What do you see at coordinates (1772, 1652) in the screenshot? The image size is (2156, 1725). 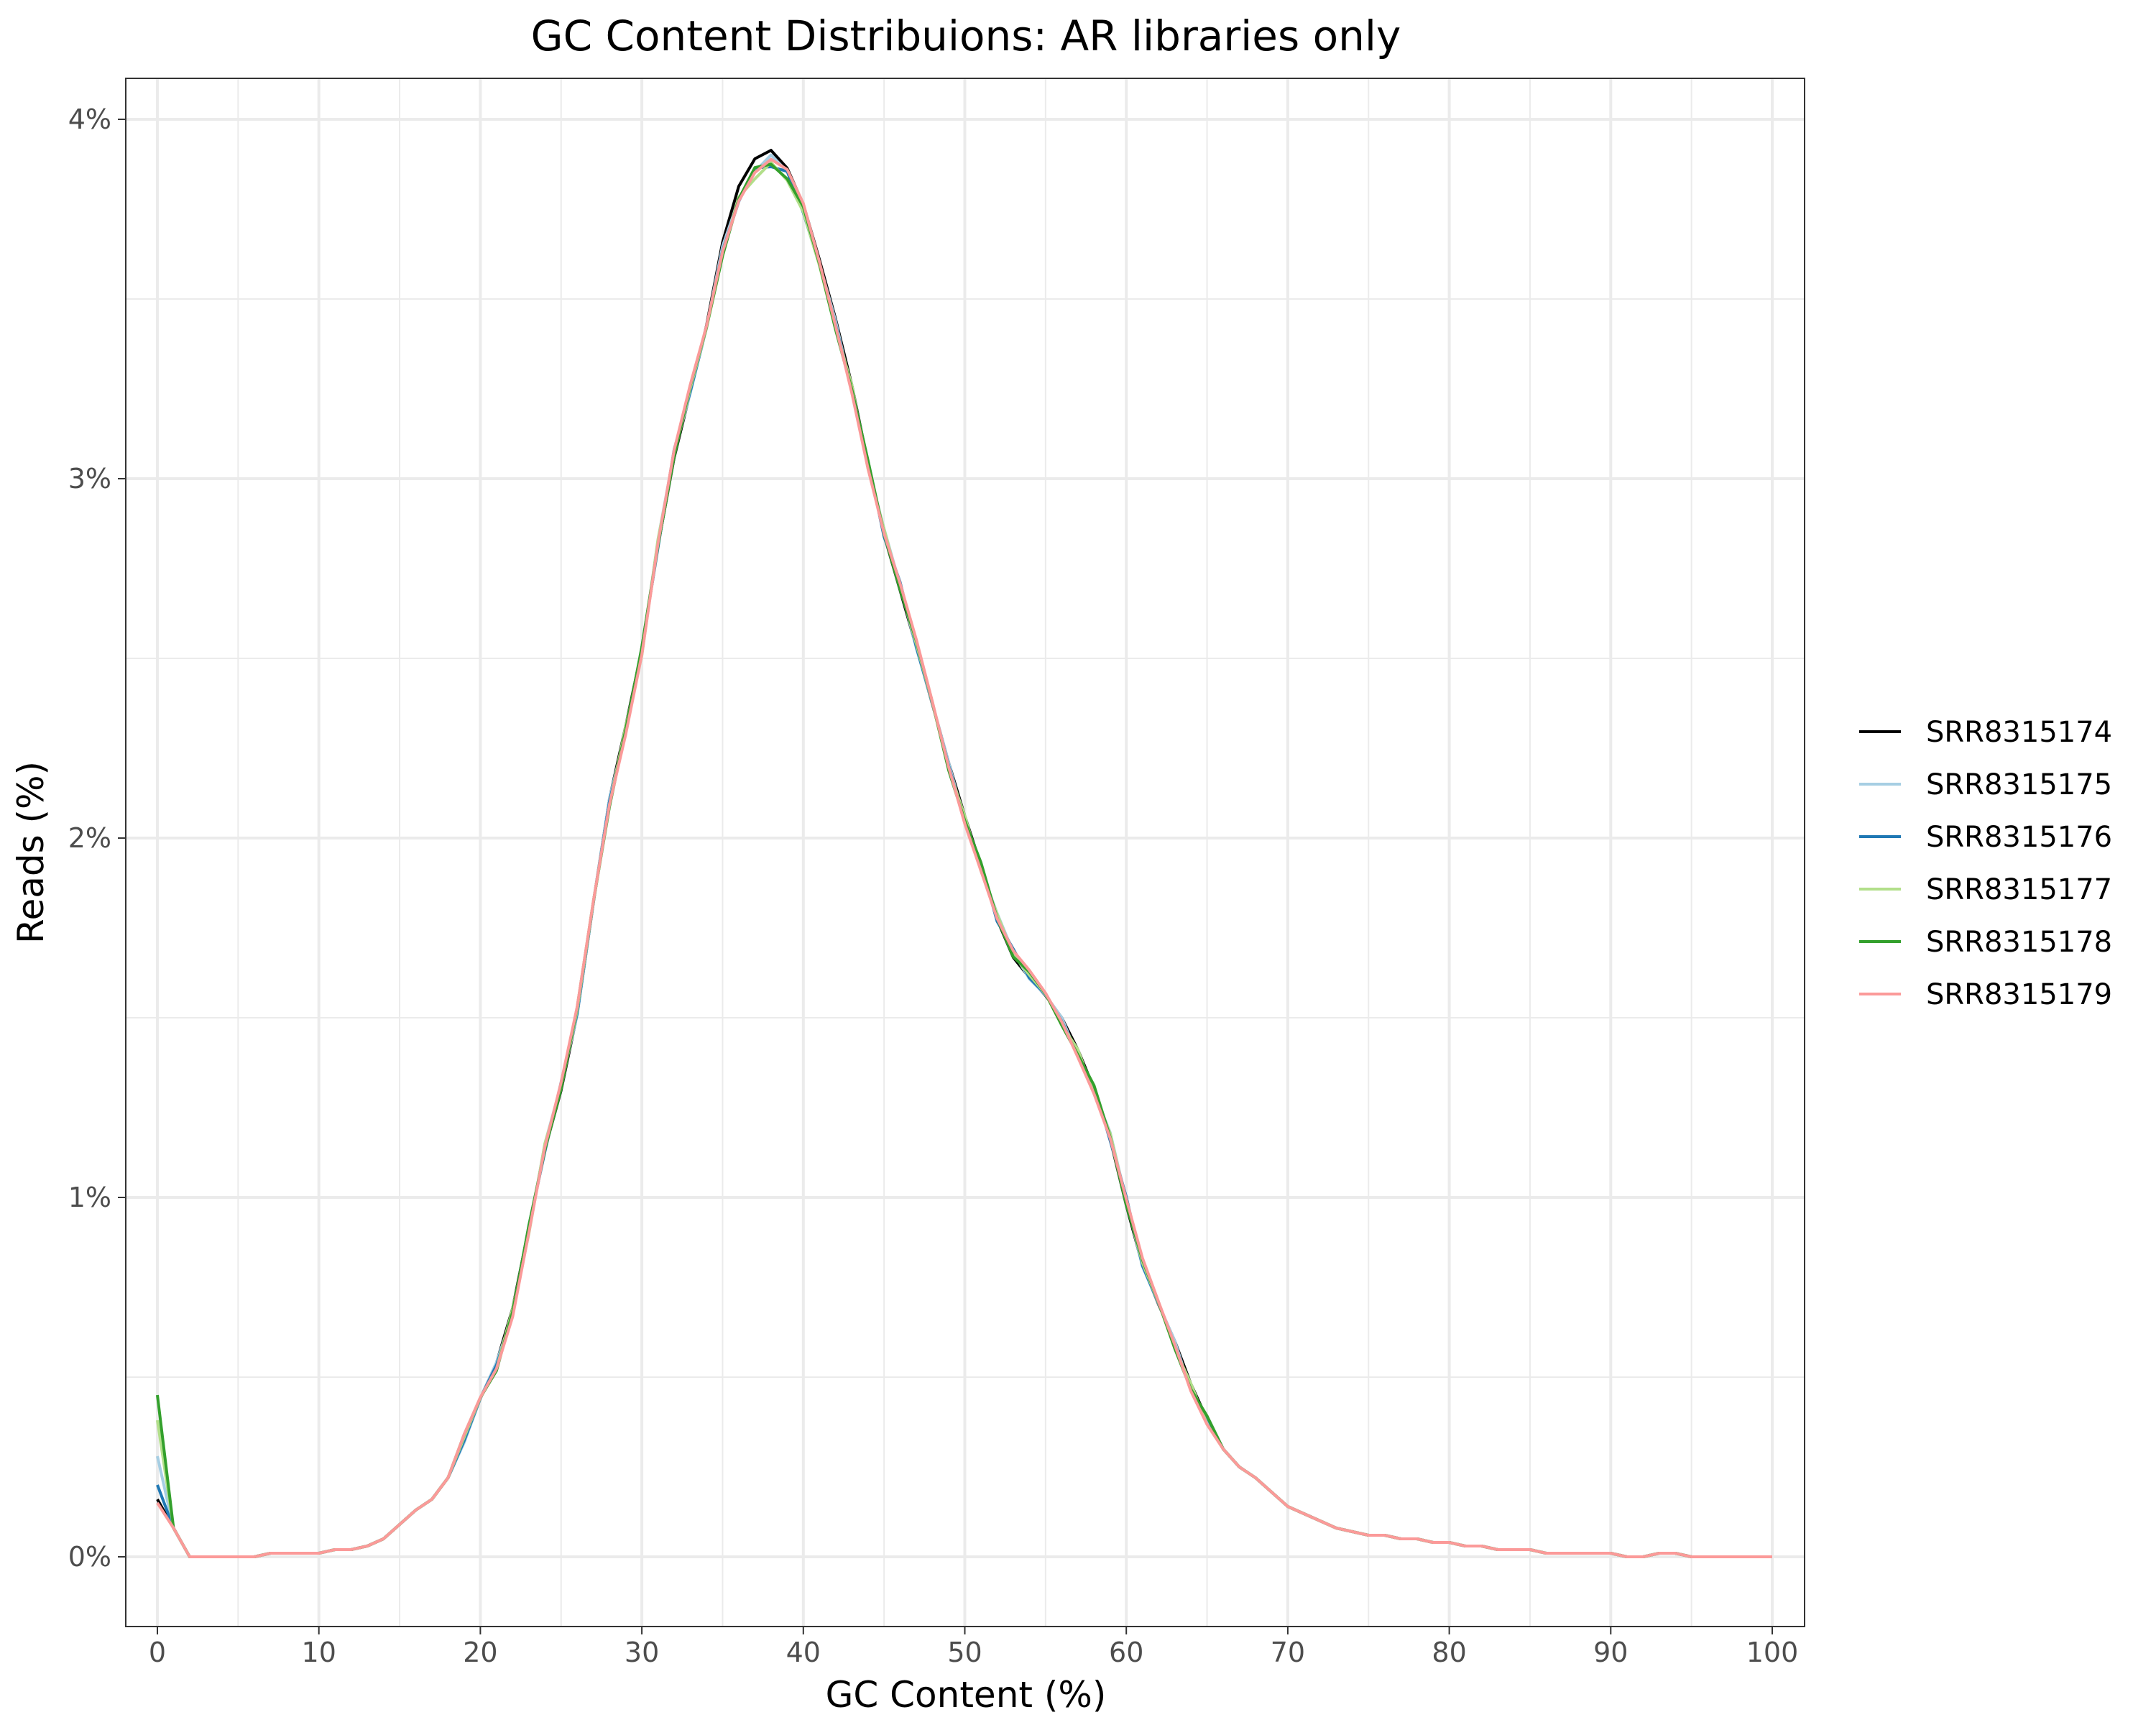 I see `x-tick-label: 100` at bounding box center [1772, 1652].